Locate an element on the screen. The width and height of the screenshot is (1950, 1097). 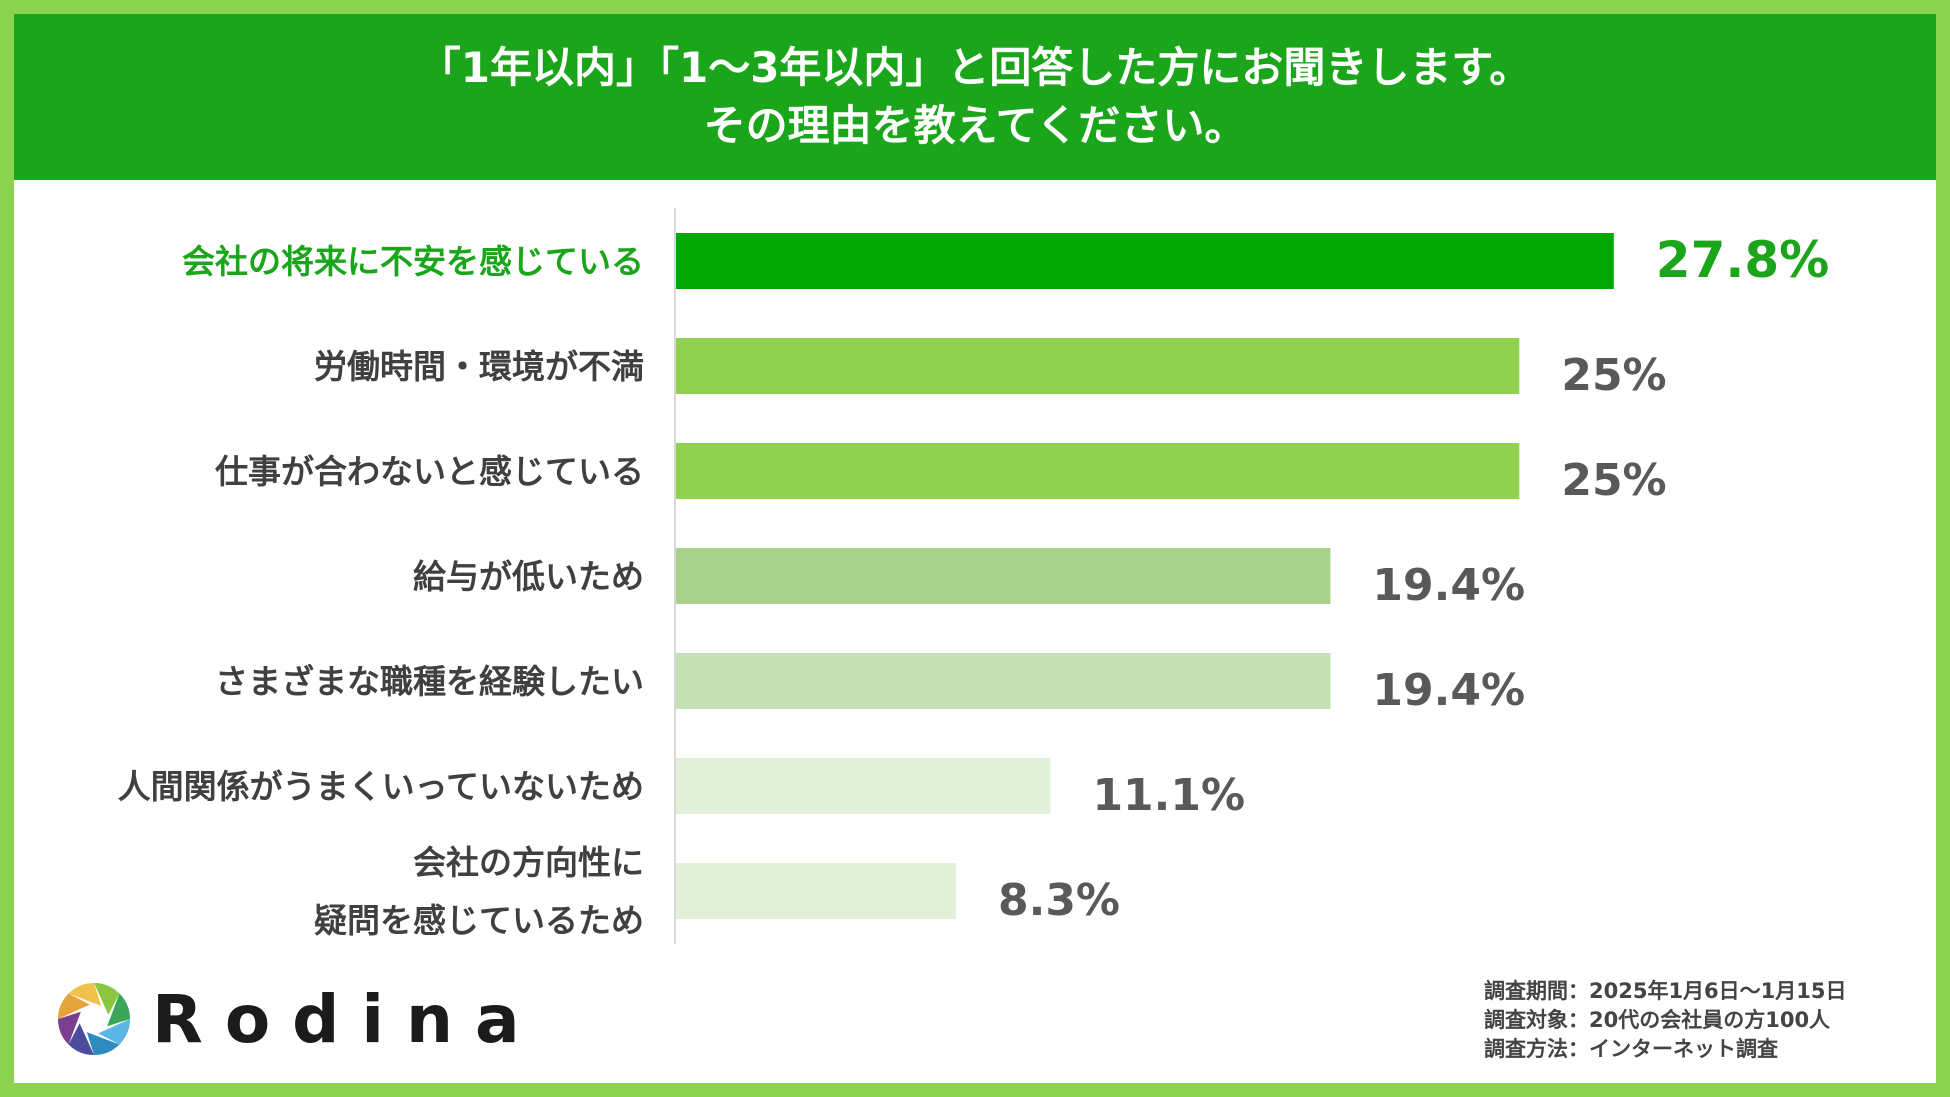
category-label: 労働時間・環境が不満 is located at coordinates (479, 366).